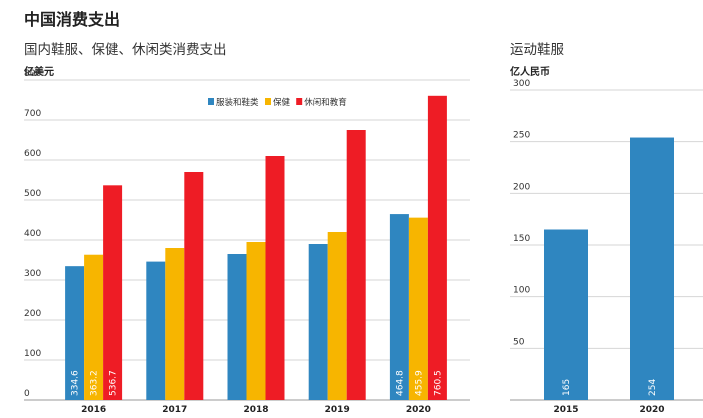 This screenshot has width=703, height=418. Describe the element at coordinates (519, 342) in the screenshot. I see `right-y-tick-label: 50` at that location.